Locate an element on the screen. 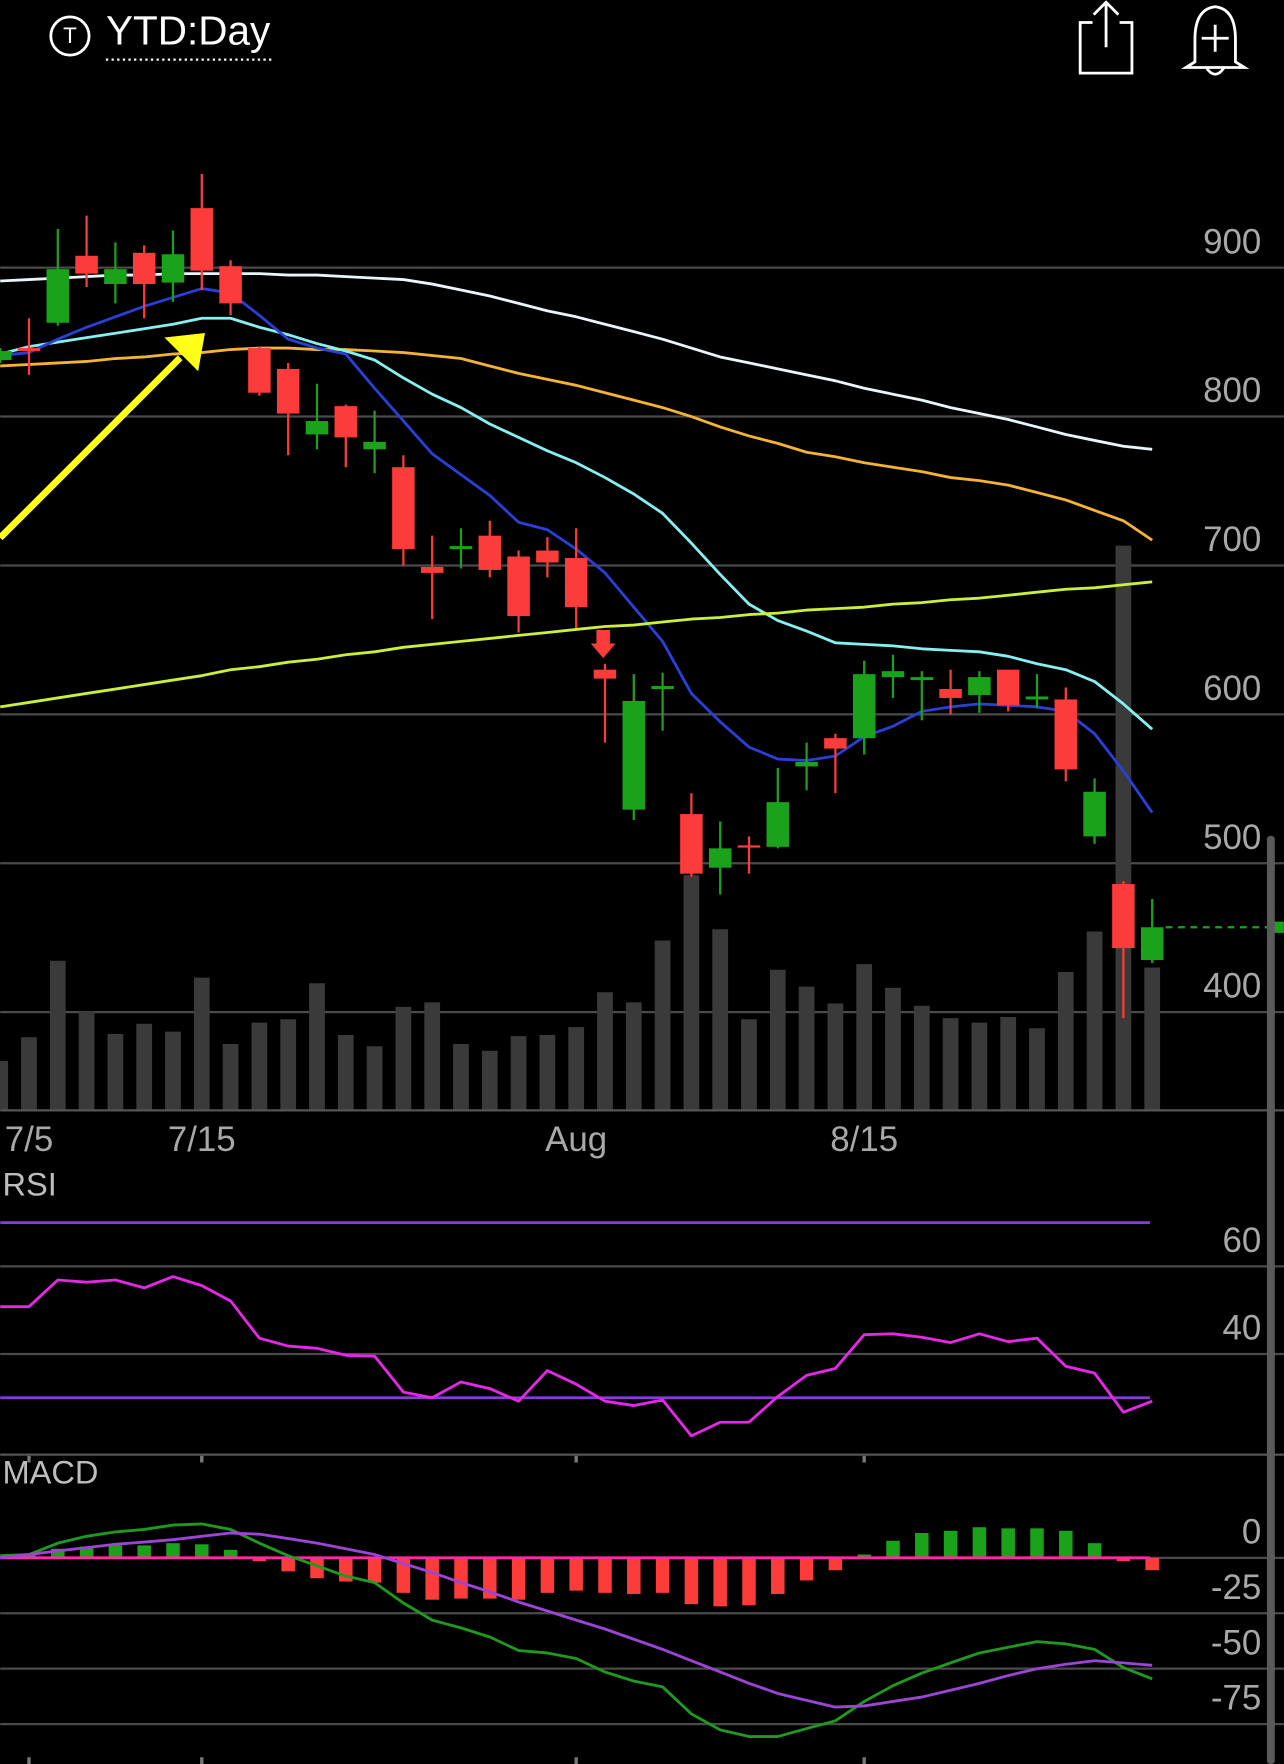  y-tick-label: 60 is located at coordinates (1242, 1240).